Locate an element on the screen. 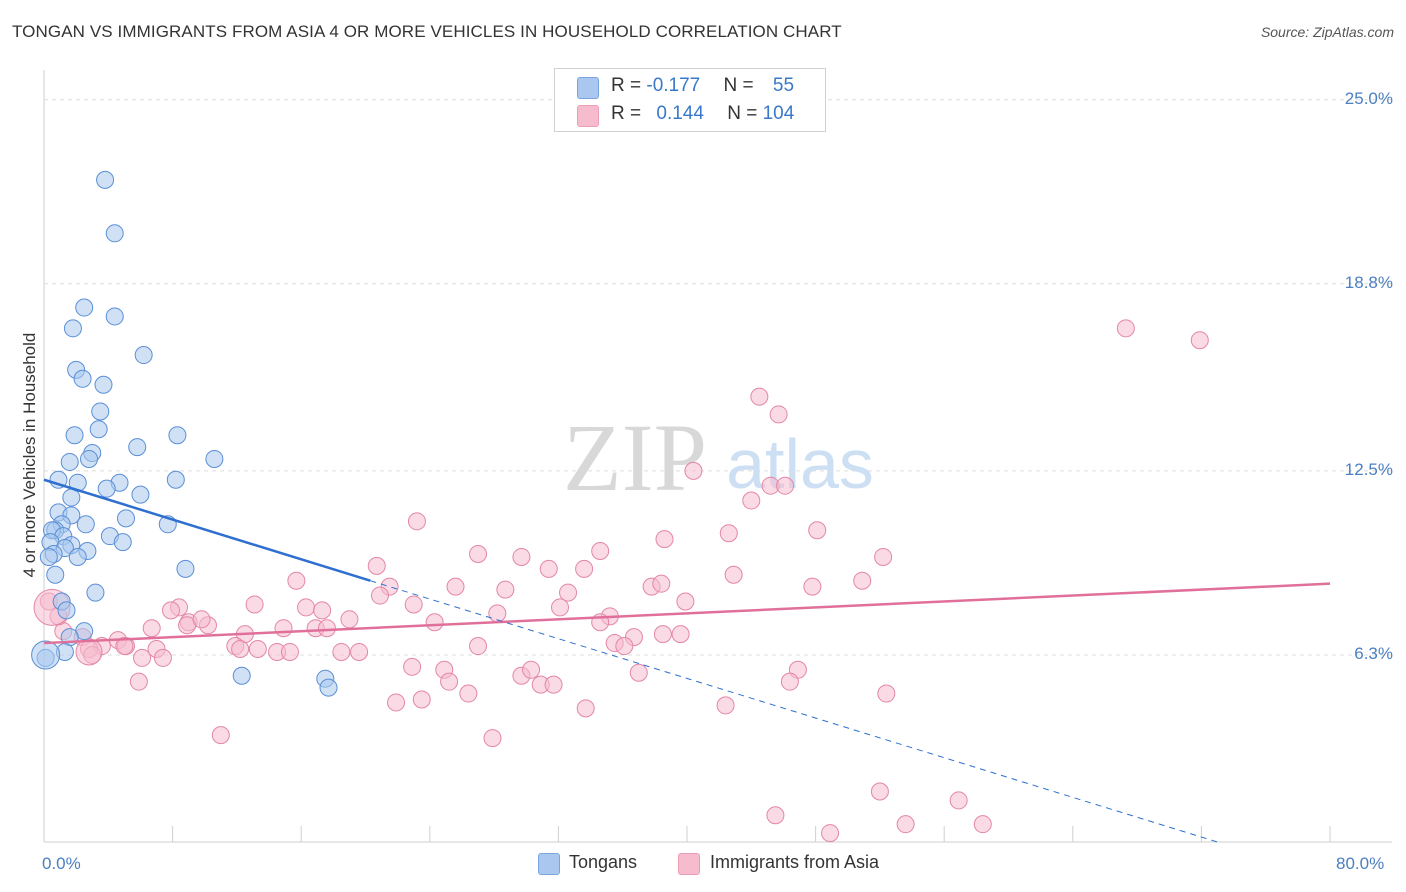 This screenshot has width=1406, height=892. source-label: Source: ZipAtlas.com is located at coordinates (1327, 32).